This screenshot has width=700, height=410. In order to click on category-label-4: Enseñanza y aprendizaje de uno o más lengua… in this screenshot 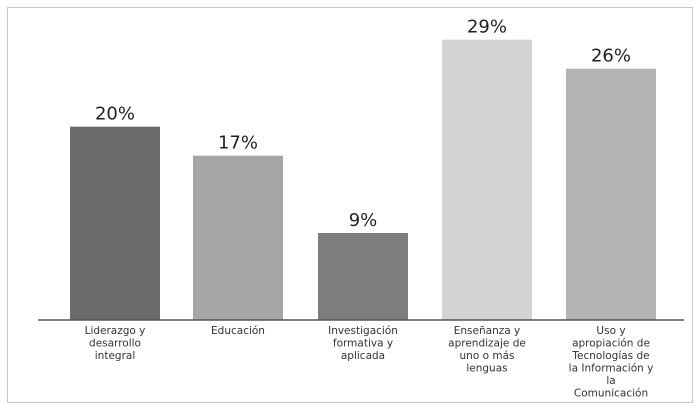, I will do `click(487, 350)`.